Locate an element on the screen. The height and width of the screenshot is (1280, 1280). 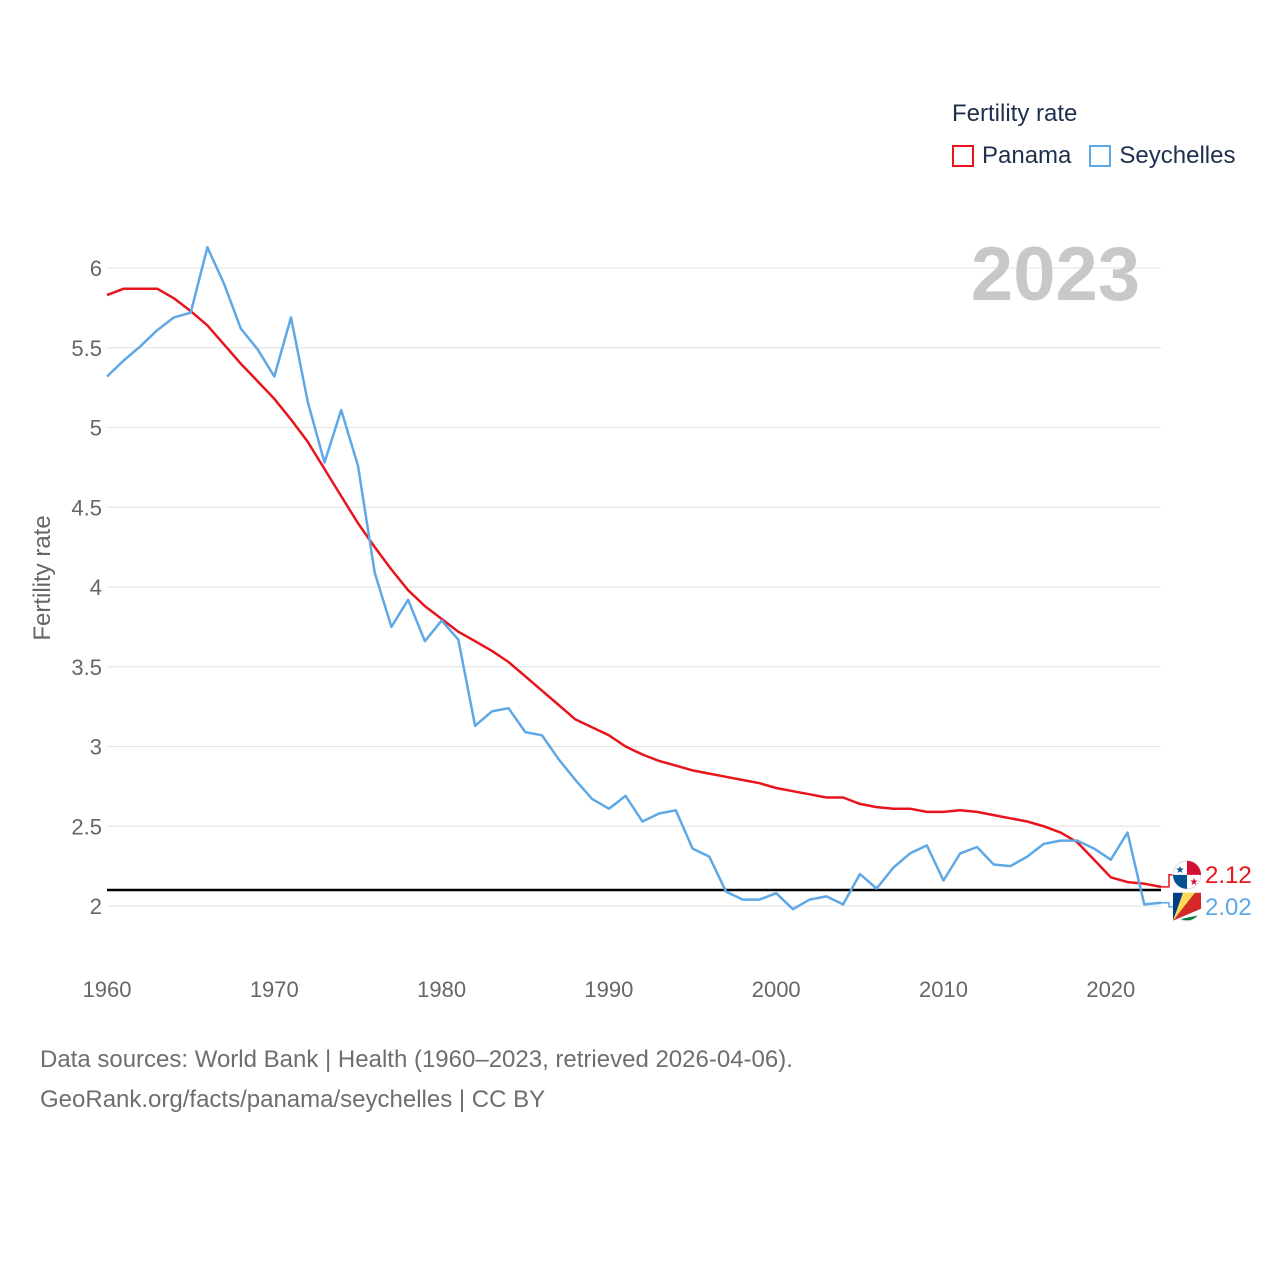
legend-item-seychelles: Seychelles is located at coordinates (1162, 156).